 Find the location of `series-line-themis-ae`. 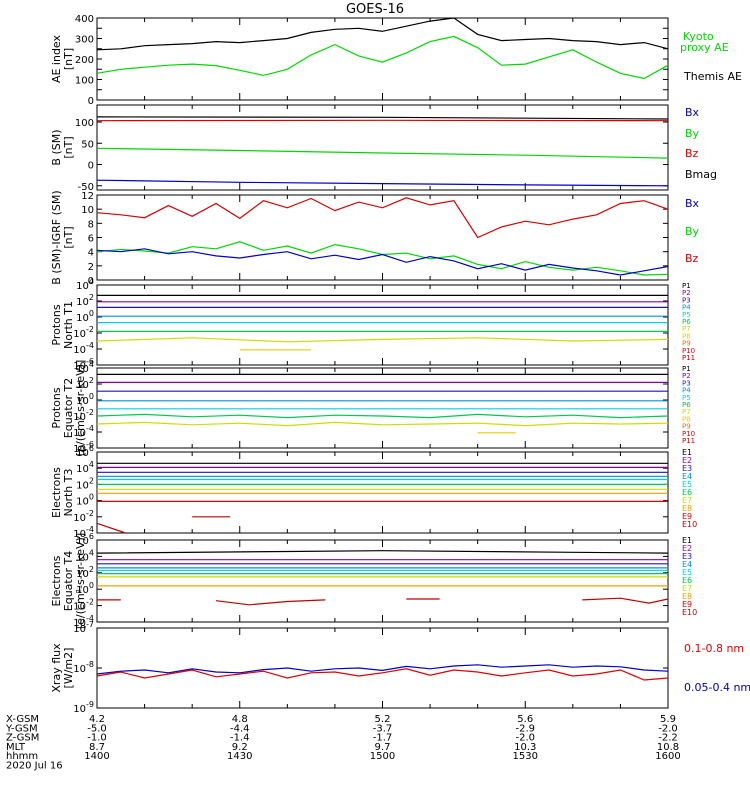

series-line-themis-ae is located at coordinates (382, 34).